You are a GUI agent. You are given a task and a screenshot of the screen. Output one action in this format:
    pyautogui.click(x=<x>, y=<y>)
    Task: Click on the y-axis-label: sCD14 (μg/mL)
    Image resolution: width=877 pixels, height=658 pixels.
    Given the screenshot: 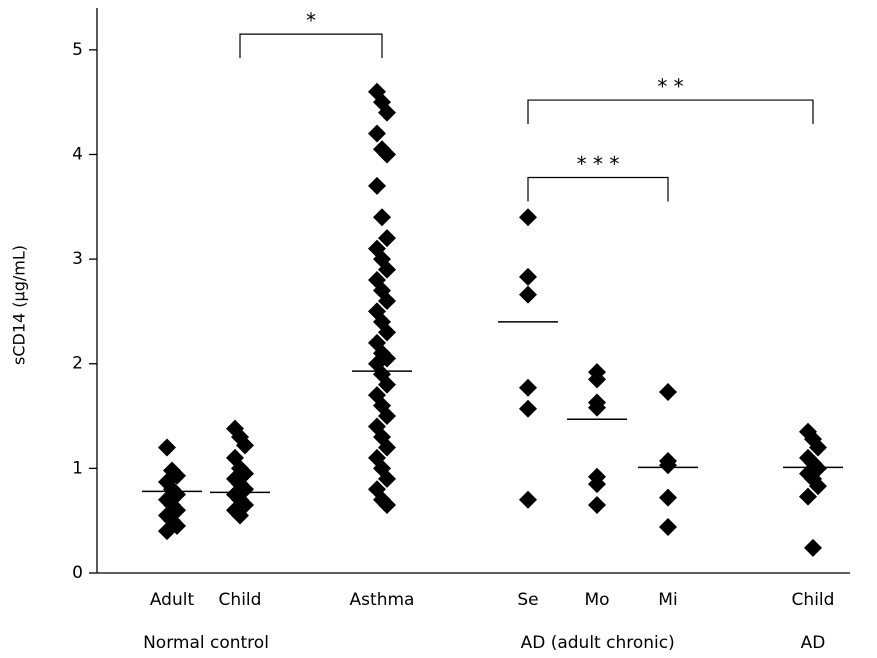 What is the action you would take?
    pyautogui.click(x=19, y=305)
    